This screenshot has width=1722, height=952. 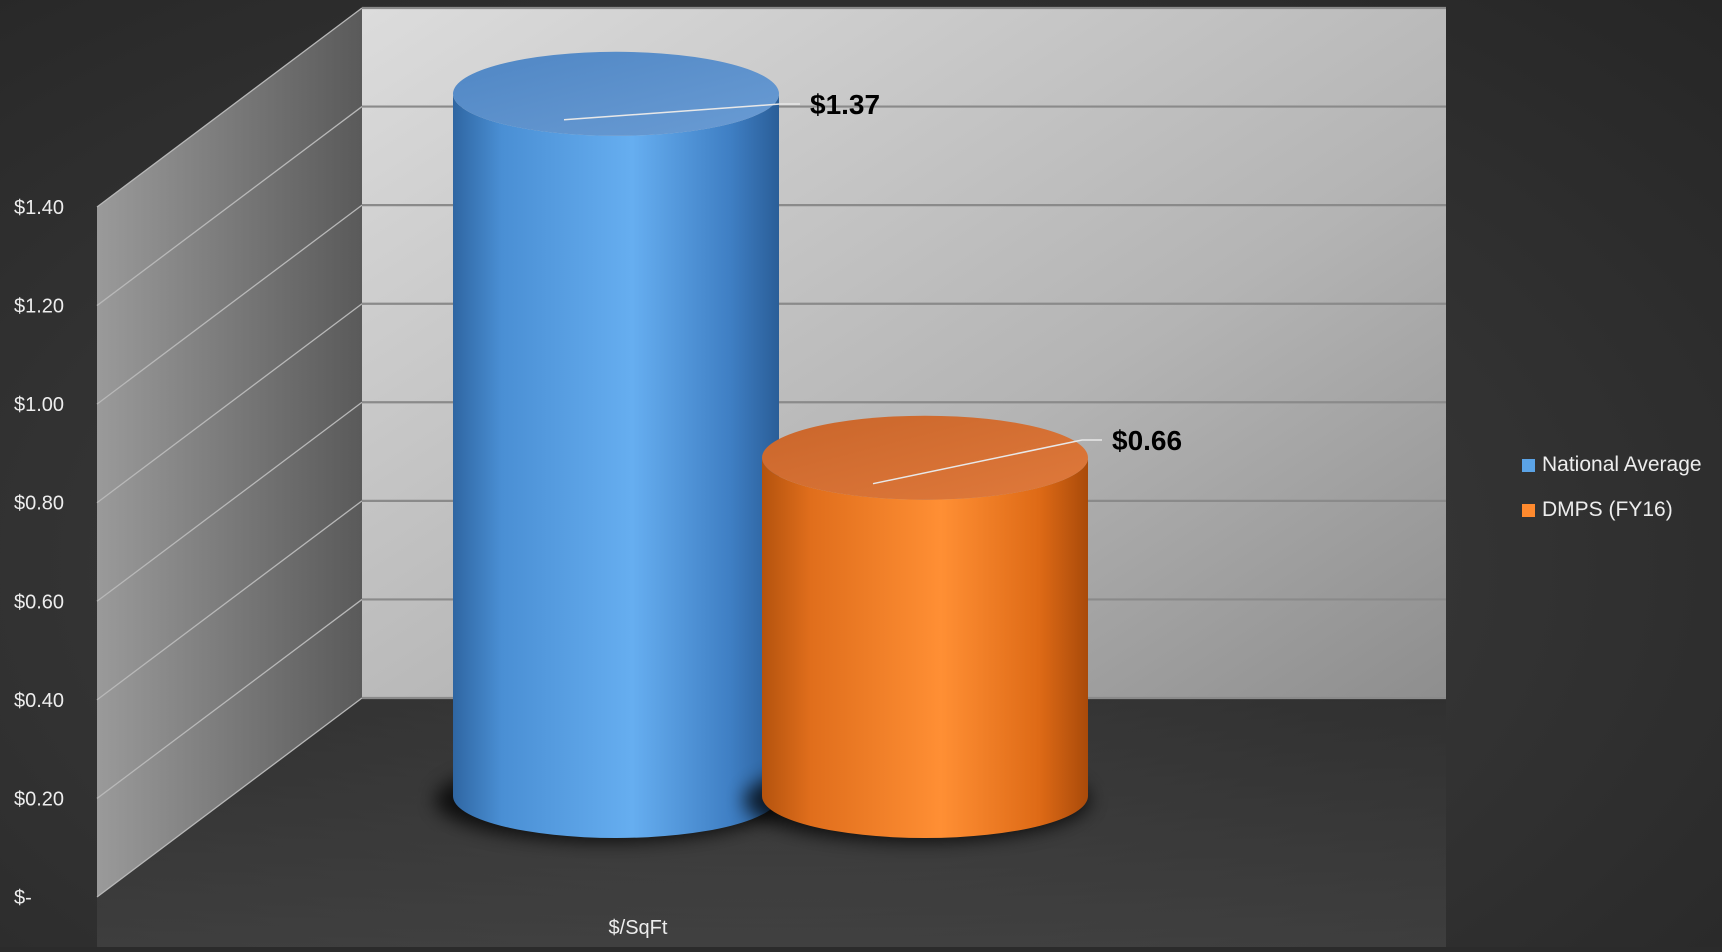 What do you see at coordinates (39, 553) in the screenshot?
I see `y-axis-ticks: $- $0.20 $0.40 $0.60 $0.80 $1.00 $1.20 $1.40` at bounding box center [39, 553].